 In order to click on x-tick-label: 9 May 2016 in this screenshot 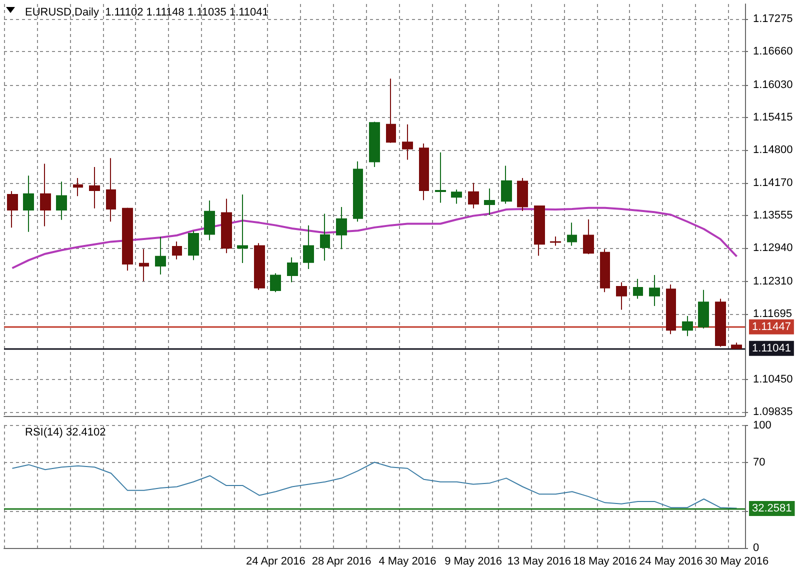, I will do `click(473, 562)`.